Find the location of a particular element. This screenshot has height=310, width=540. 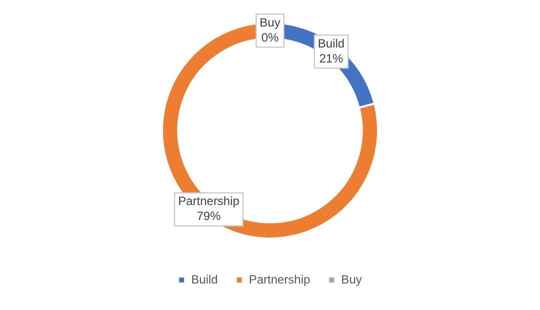

category-label: Buy is located at coordinates (270, 22).